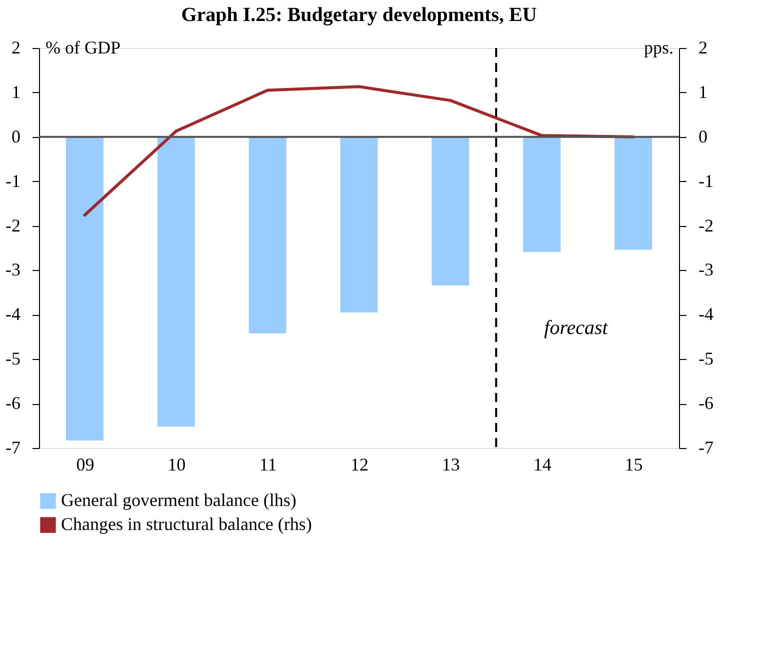  I want to click on y-tick-label: -1, so click(13, 180).